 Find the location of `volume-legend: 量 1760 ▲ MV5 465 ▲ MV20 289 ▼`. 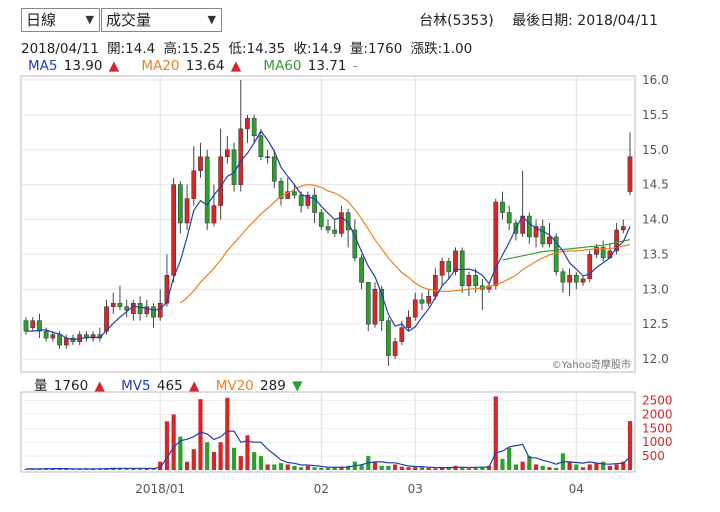

volume-legend: 量 1760 ▲ MV5 465 ▲ MV20 289 ▼ is located at coordinates (169, 384).